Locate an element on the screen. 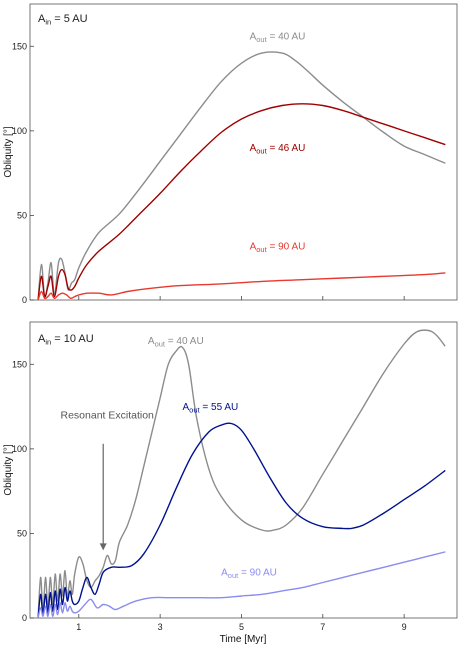 This screenshot has width=463, height=650. series-label-a-out-55-au: Aout = 55 AU is located at coordinates (211, 408).